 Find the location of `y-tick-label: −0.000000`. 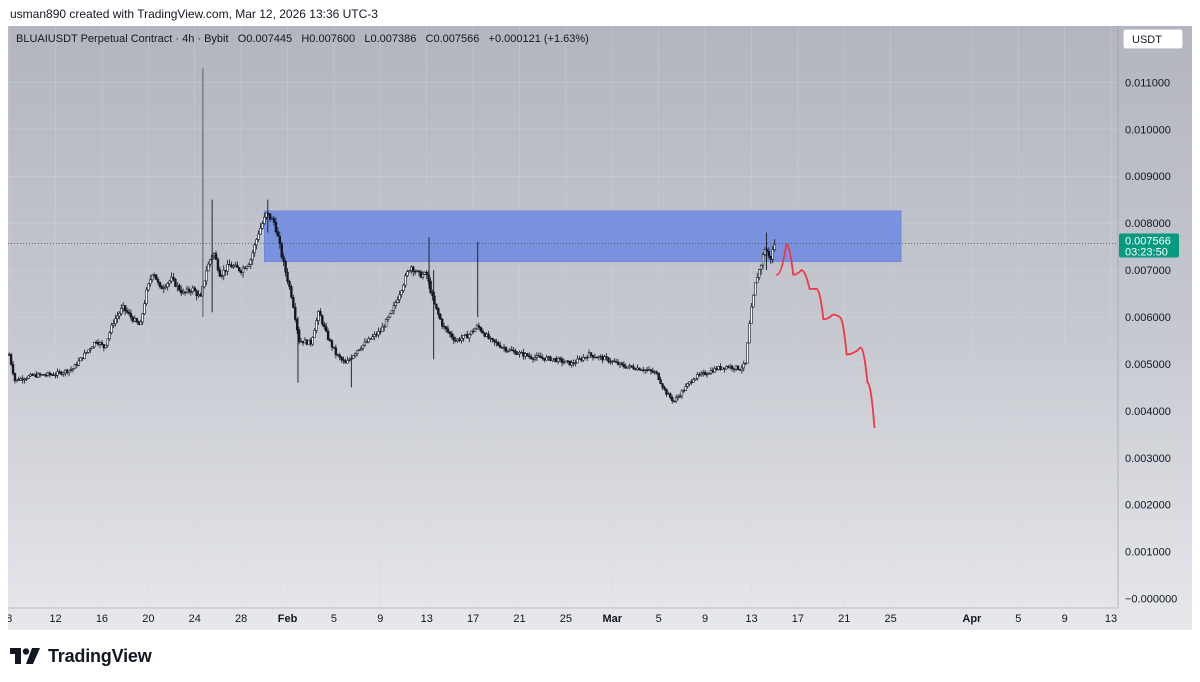

y-tick-label: −0.000000 is located at coordinates (1151, 600).